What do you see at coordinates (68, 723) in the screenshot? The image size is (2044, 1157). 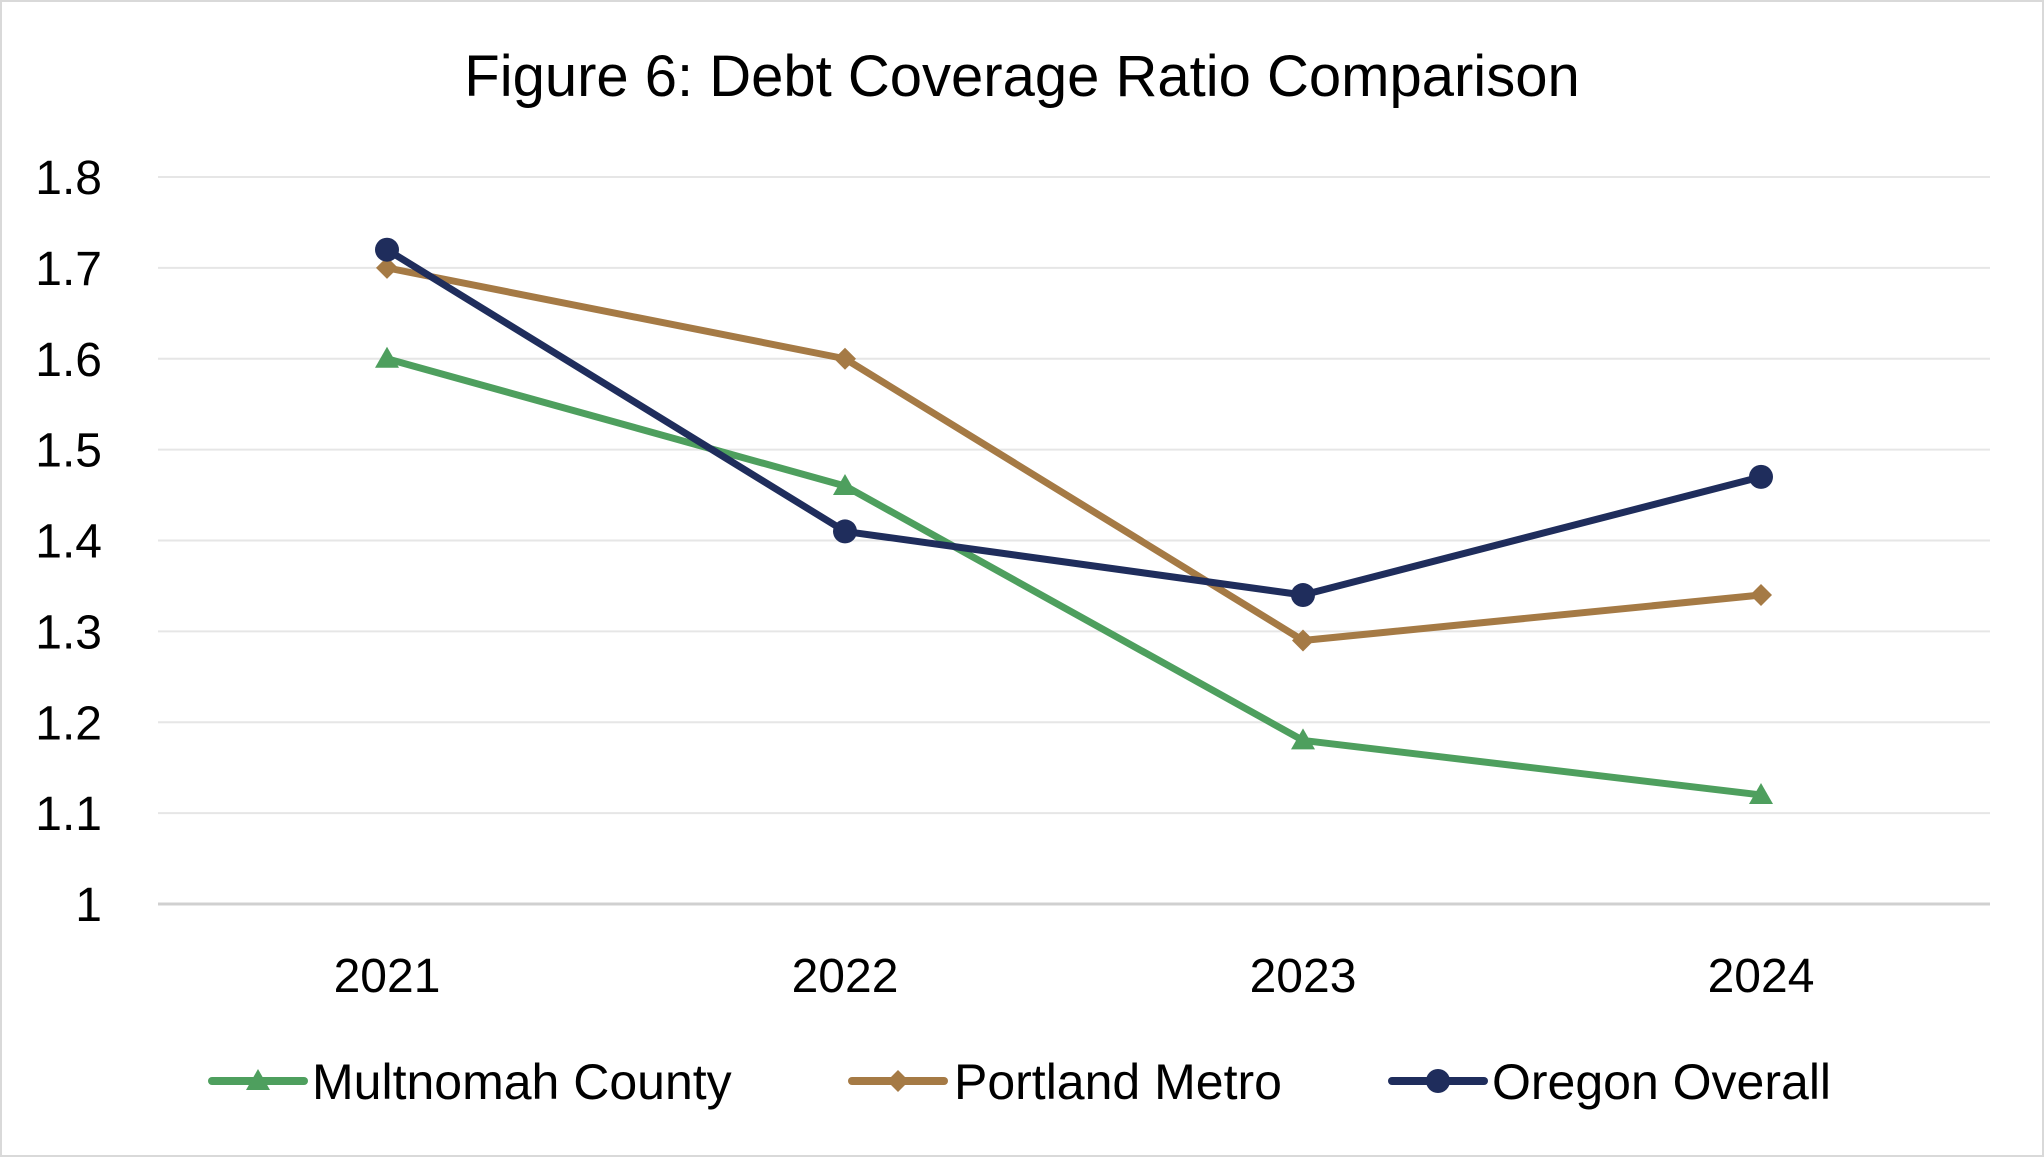 I see `y-tick-label: 1.2` at bounding box center [68, 723].